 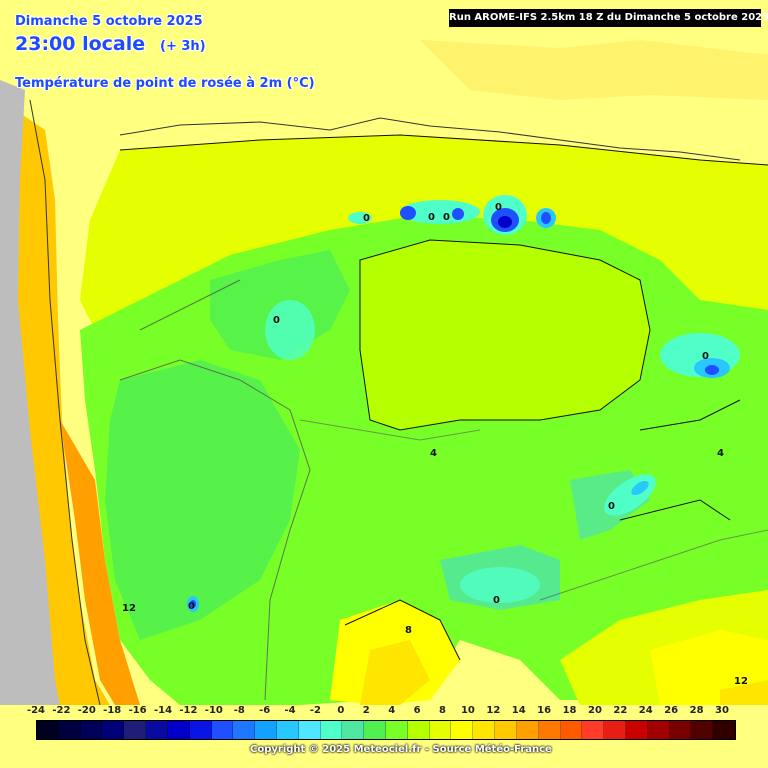 I want to click on forecast-time: 23:00 locale, so click(x=80, y=44).